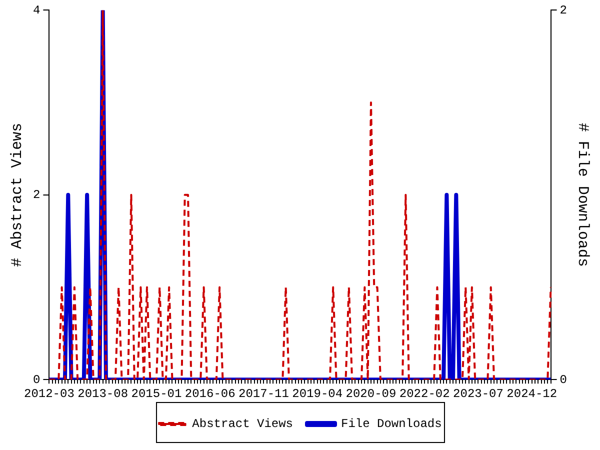  Describe the element at coordinates (263, 393) in the screenshot. I see `x-tick-label: 2017-11` at that location.